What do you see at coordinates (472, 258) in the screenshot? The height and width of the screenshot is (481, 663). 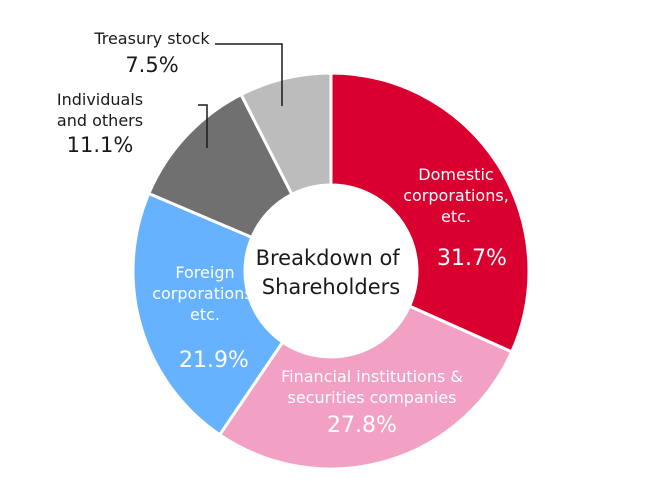 I see `pct-domestic-corporations-etc: 31.7%` at bounding box center [472, 258].